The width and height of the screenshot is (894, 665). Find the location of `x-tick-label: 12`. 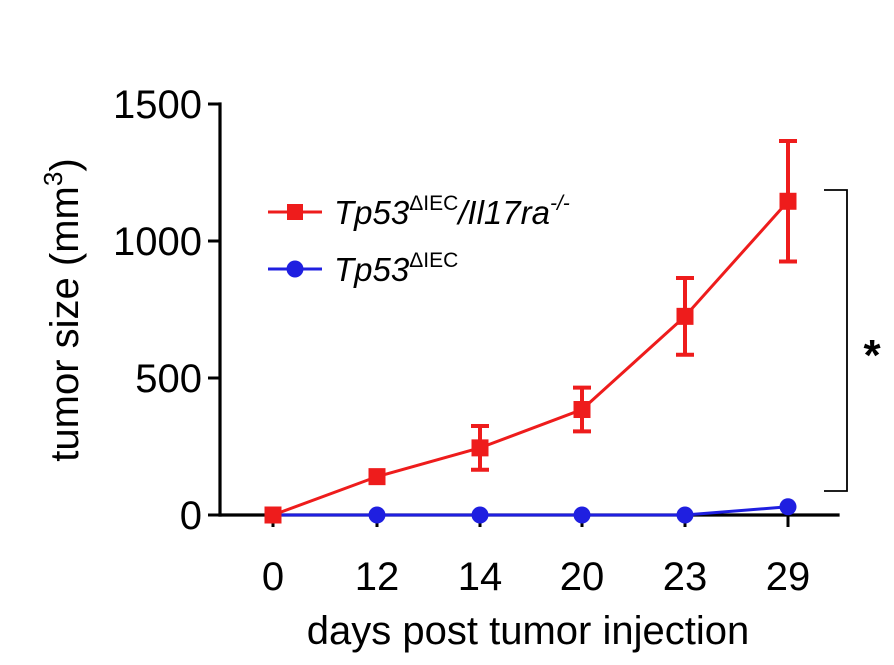

x-tick-label: 12 is located at coordinates (377, 577).